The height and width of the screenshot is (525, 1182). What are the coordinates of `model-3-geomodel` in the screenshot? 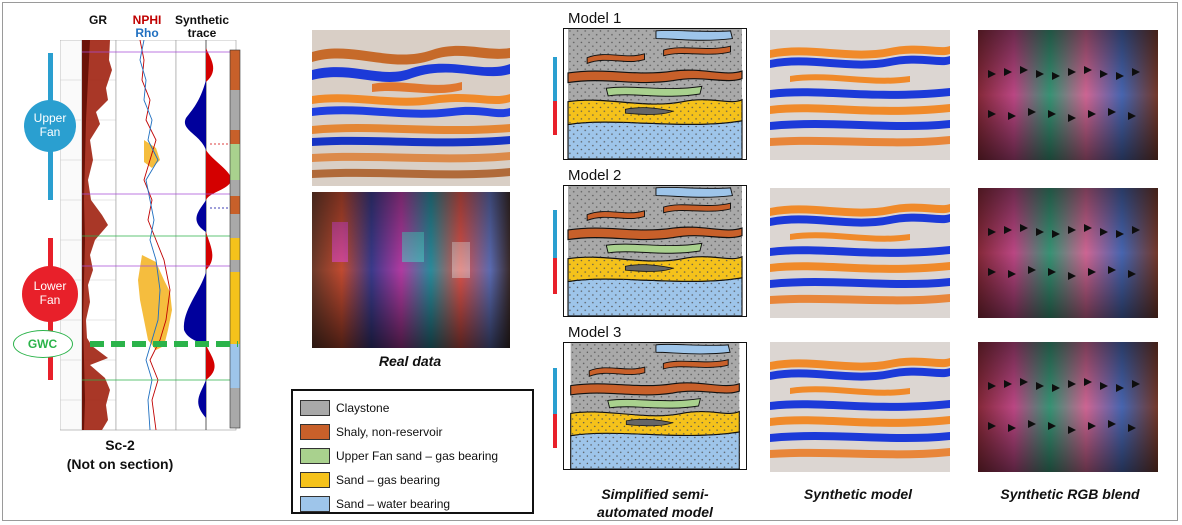 It's located at (655, 406).